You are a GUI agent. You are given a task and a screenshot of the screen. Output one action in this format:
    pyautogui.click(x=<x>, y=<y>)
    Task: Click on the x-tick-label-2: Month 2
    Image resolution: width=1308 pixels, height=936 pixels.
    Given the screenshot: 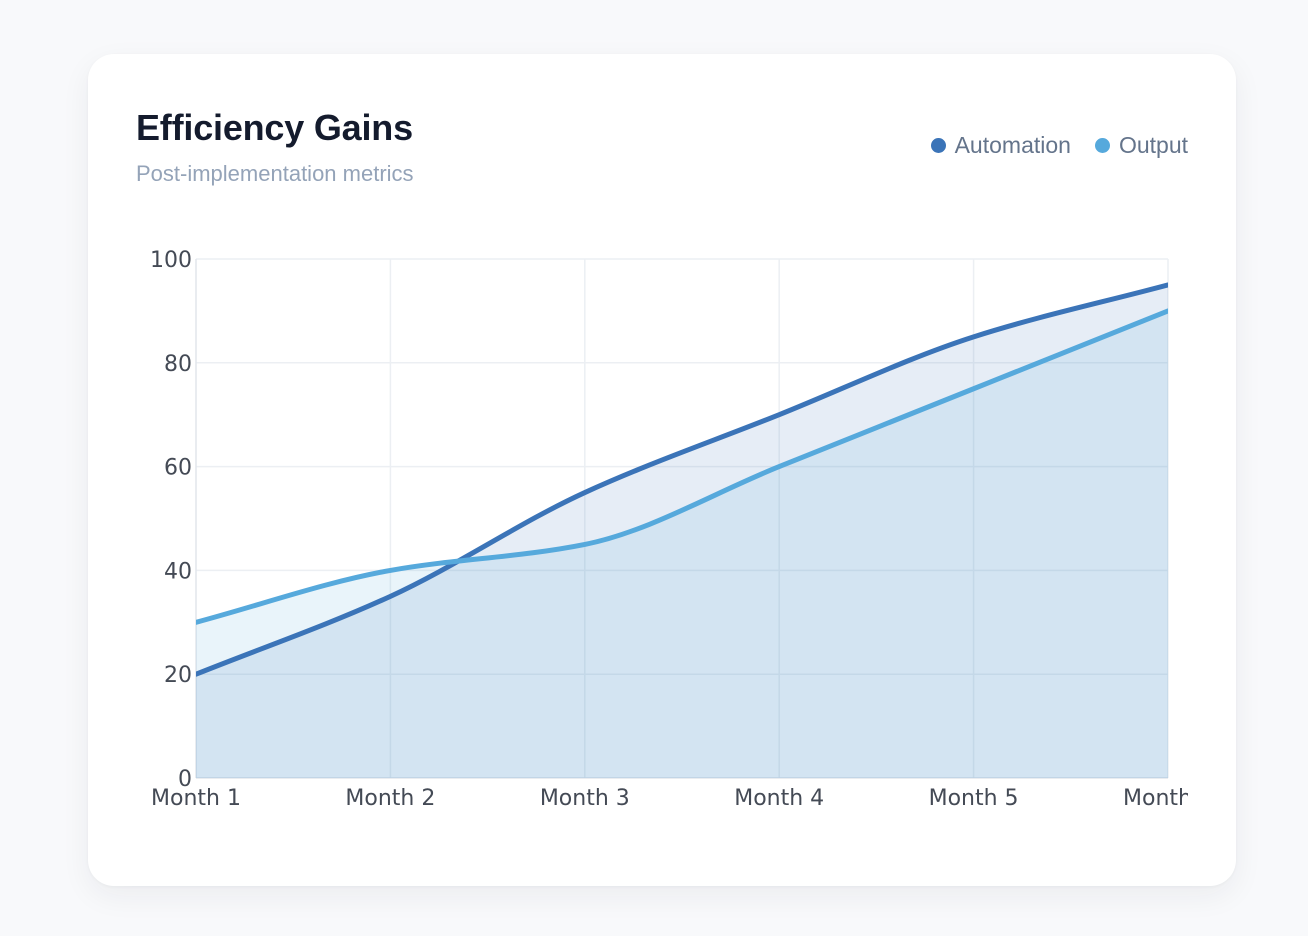 What is the action you would take?
    pyautogui.click(x=390, y=798)
    